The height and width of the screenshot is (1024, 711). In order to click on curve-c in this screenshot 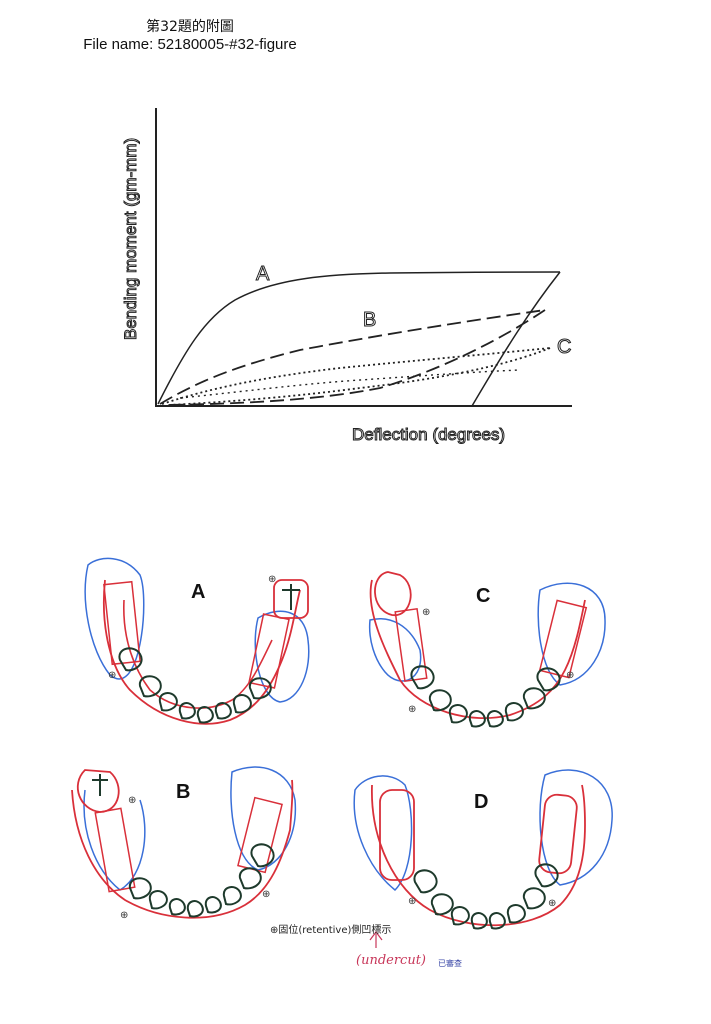, I will do `click(356, 376)`.